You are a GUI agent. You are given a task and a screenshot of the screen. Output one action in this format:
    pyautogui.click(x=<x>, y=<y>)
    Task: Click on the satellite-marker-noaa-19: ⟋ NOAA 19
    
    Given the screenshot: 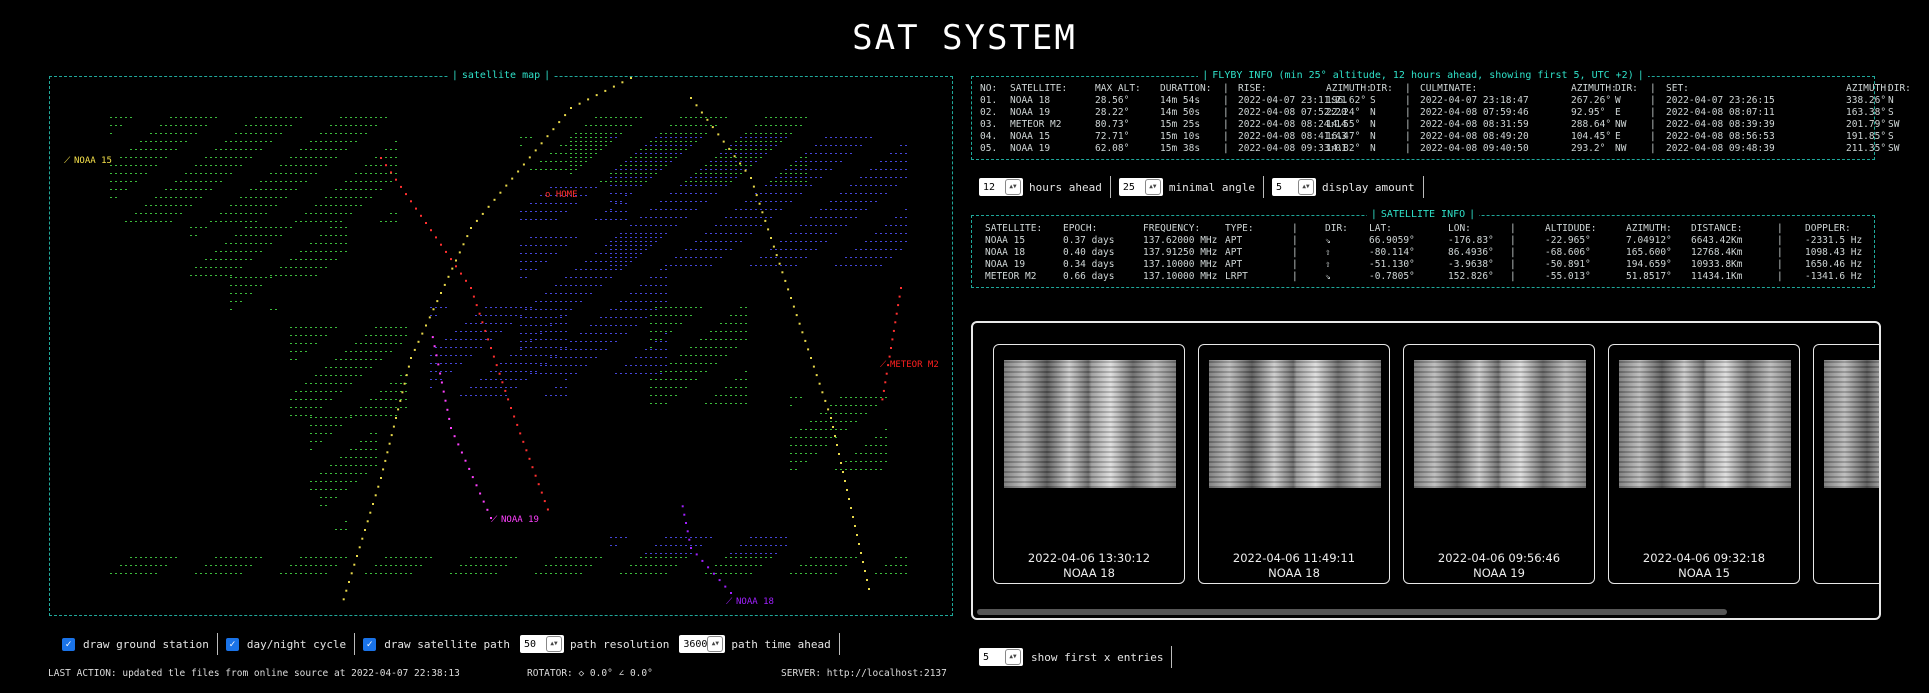 What is the action you would take?
    pyautogui.click(x=515, y=520)
    